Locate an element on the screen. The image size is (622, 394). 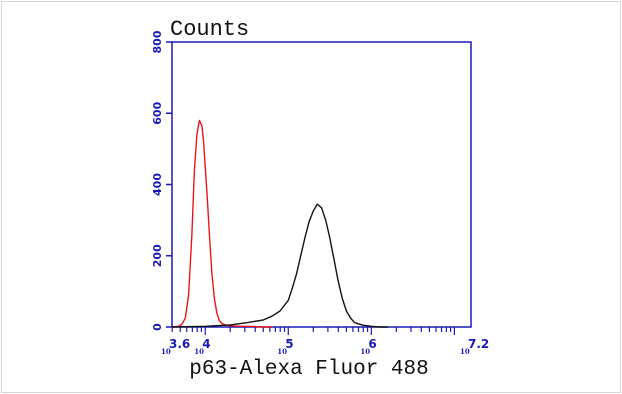
y-axis-label: Counts is located at coordinates (209, 29).